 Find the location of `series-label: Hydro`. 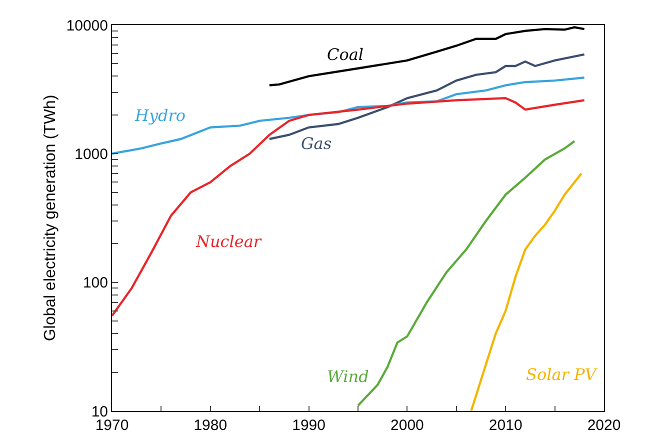

series-label: Hydro is located at coordinates (160, 115).